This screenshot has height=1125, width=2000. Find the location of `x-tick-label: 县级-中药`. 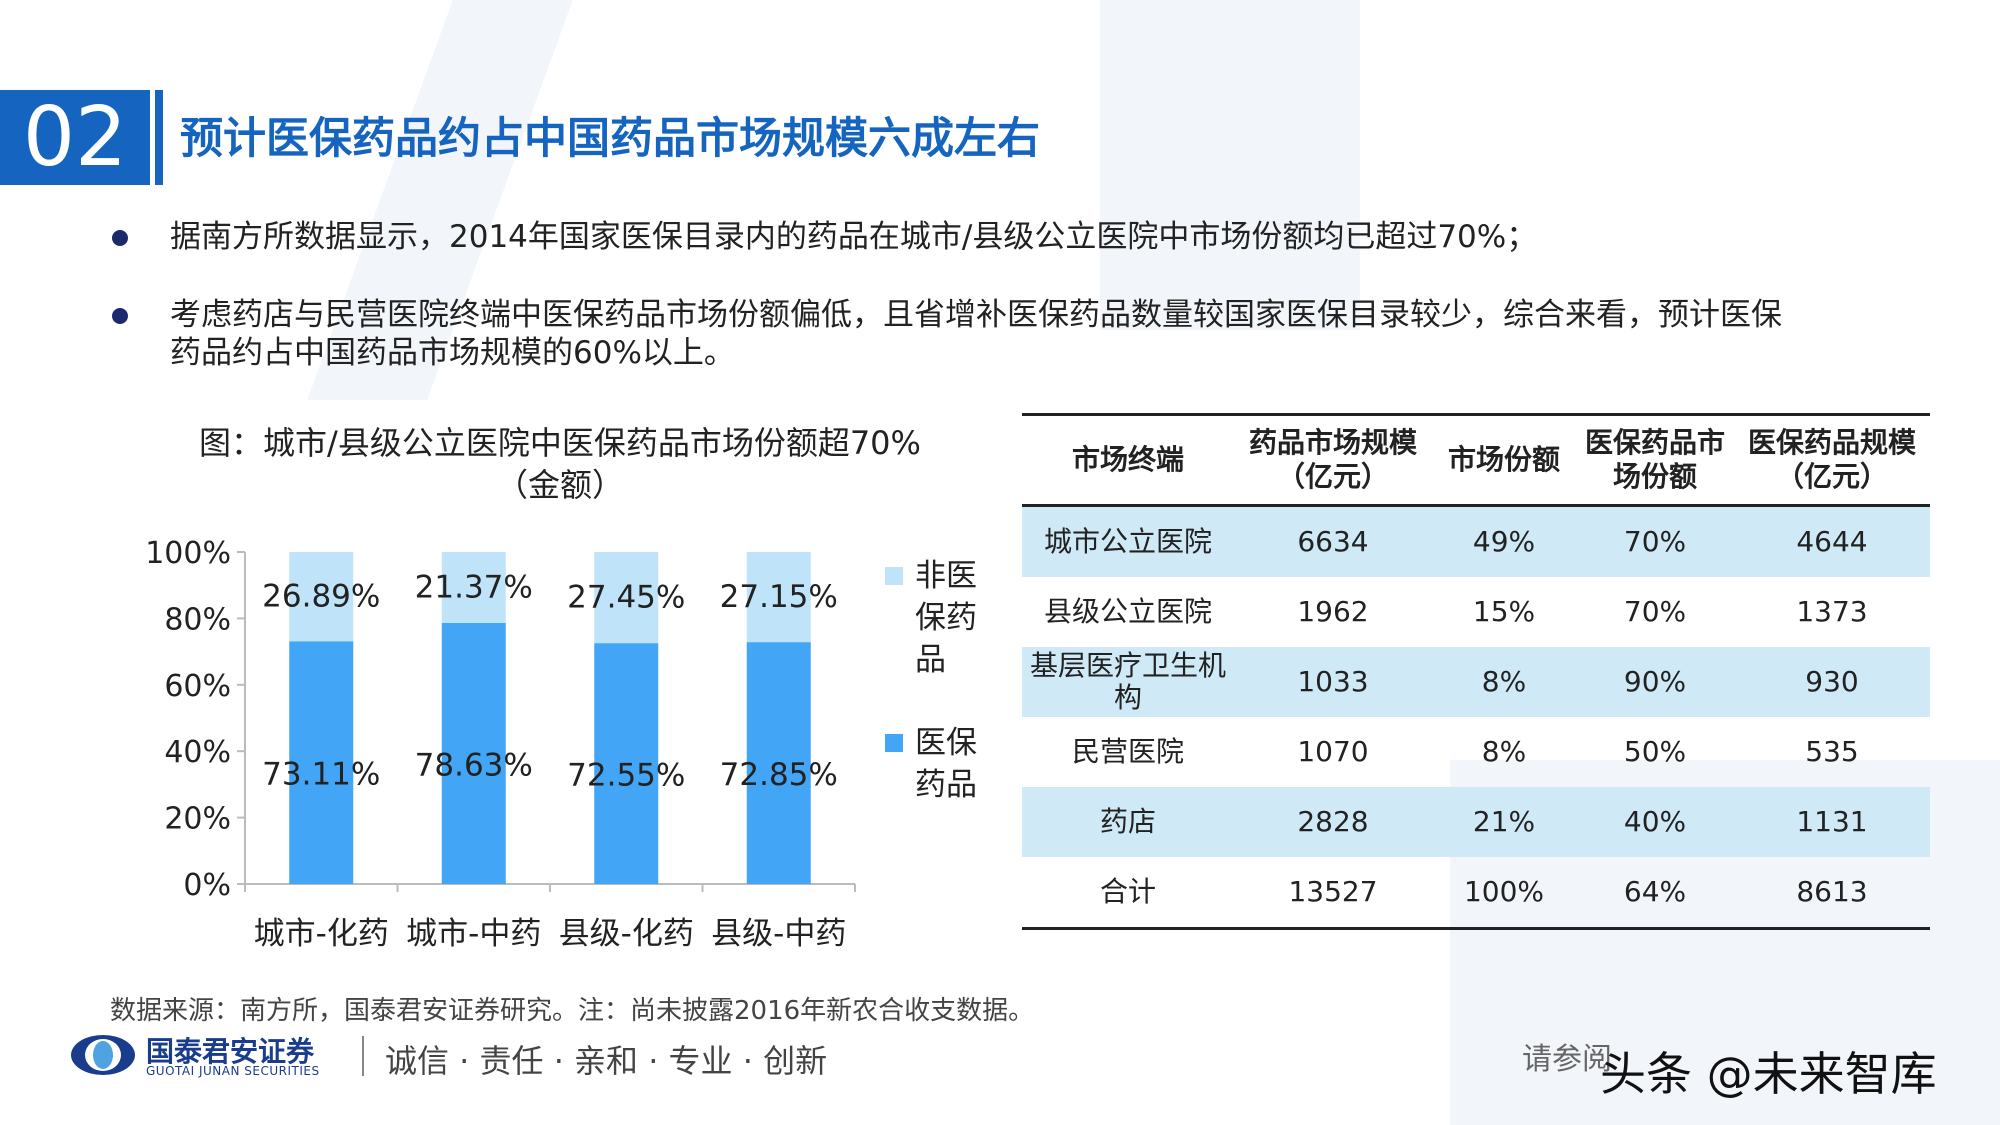

x-tick-label: 县级-中药 is located at coordinates (778, 934).